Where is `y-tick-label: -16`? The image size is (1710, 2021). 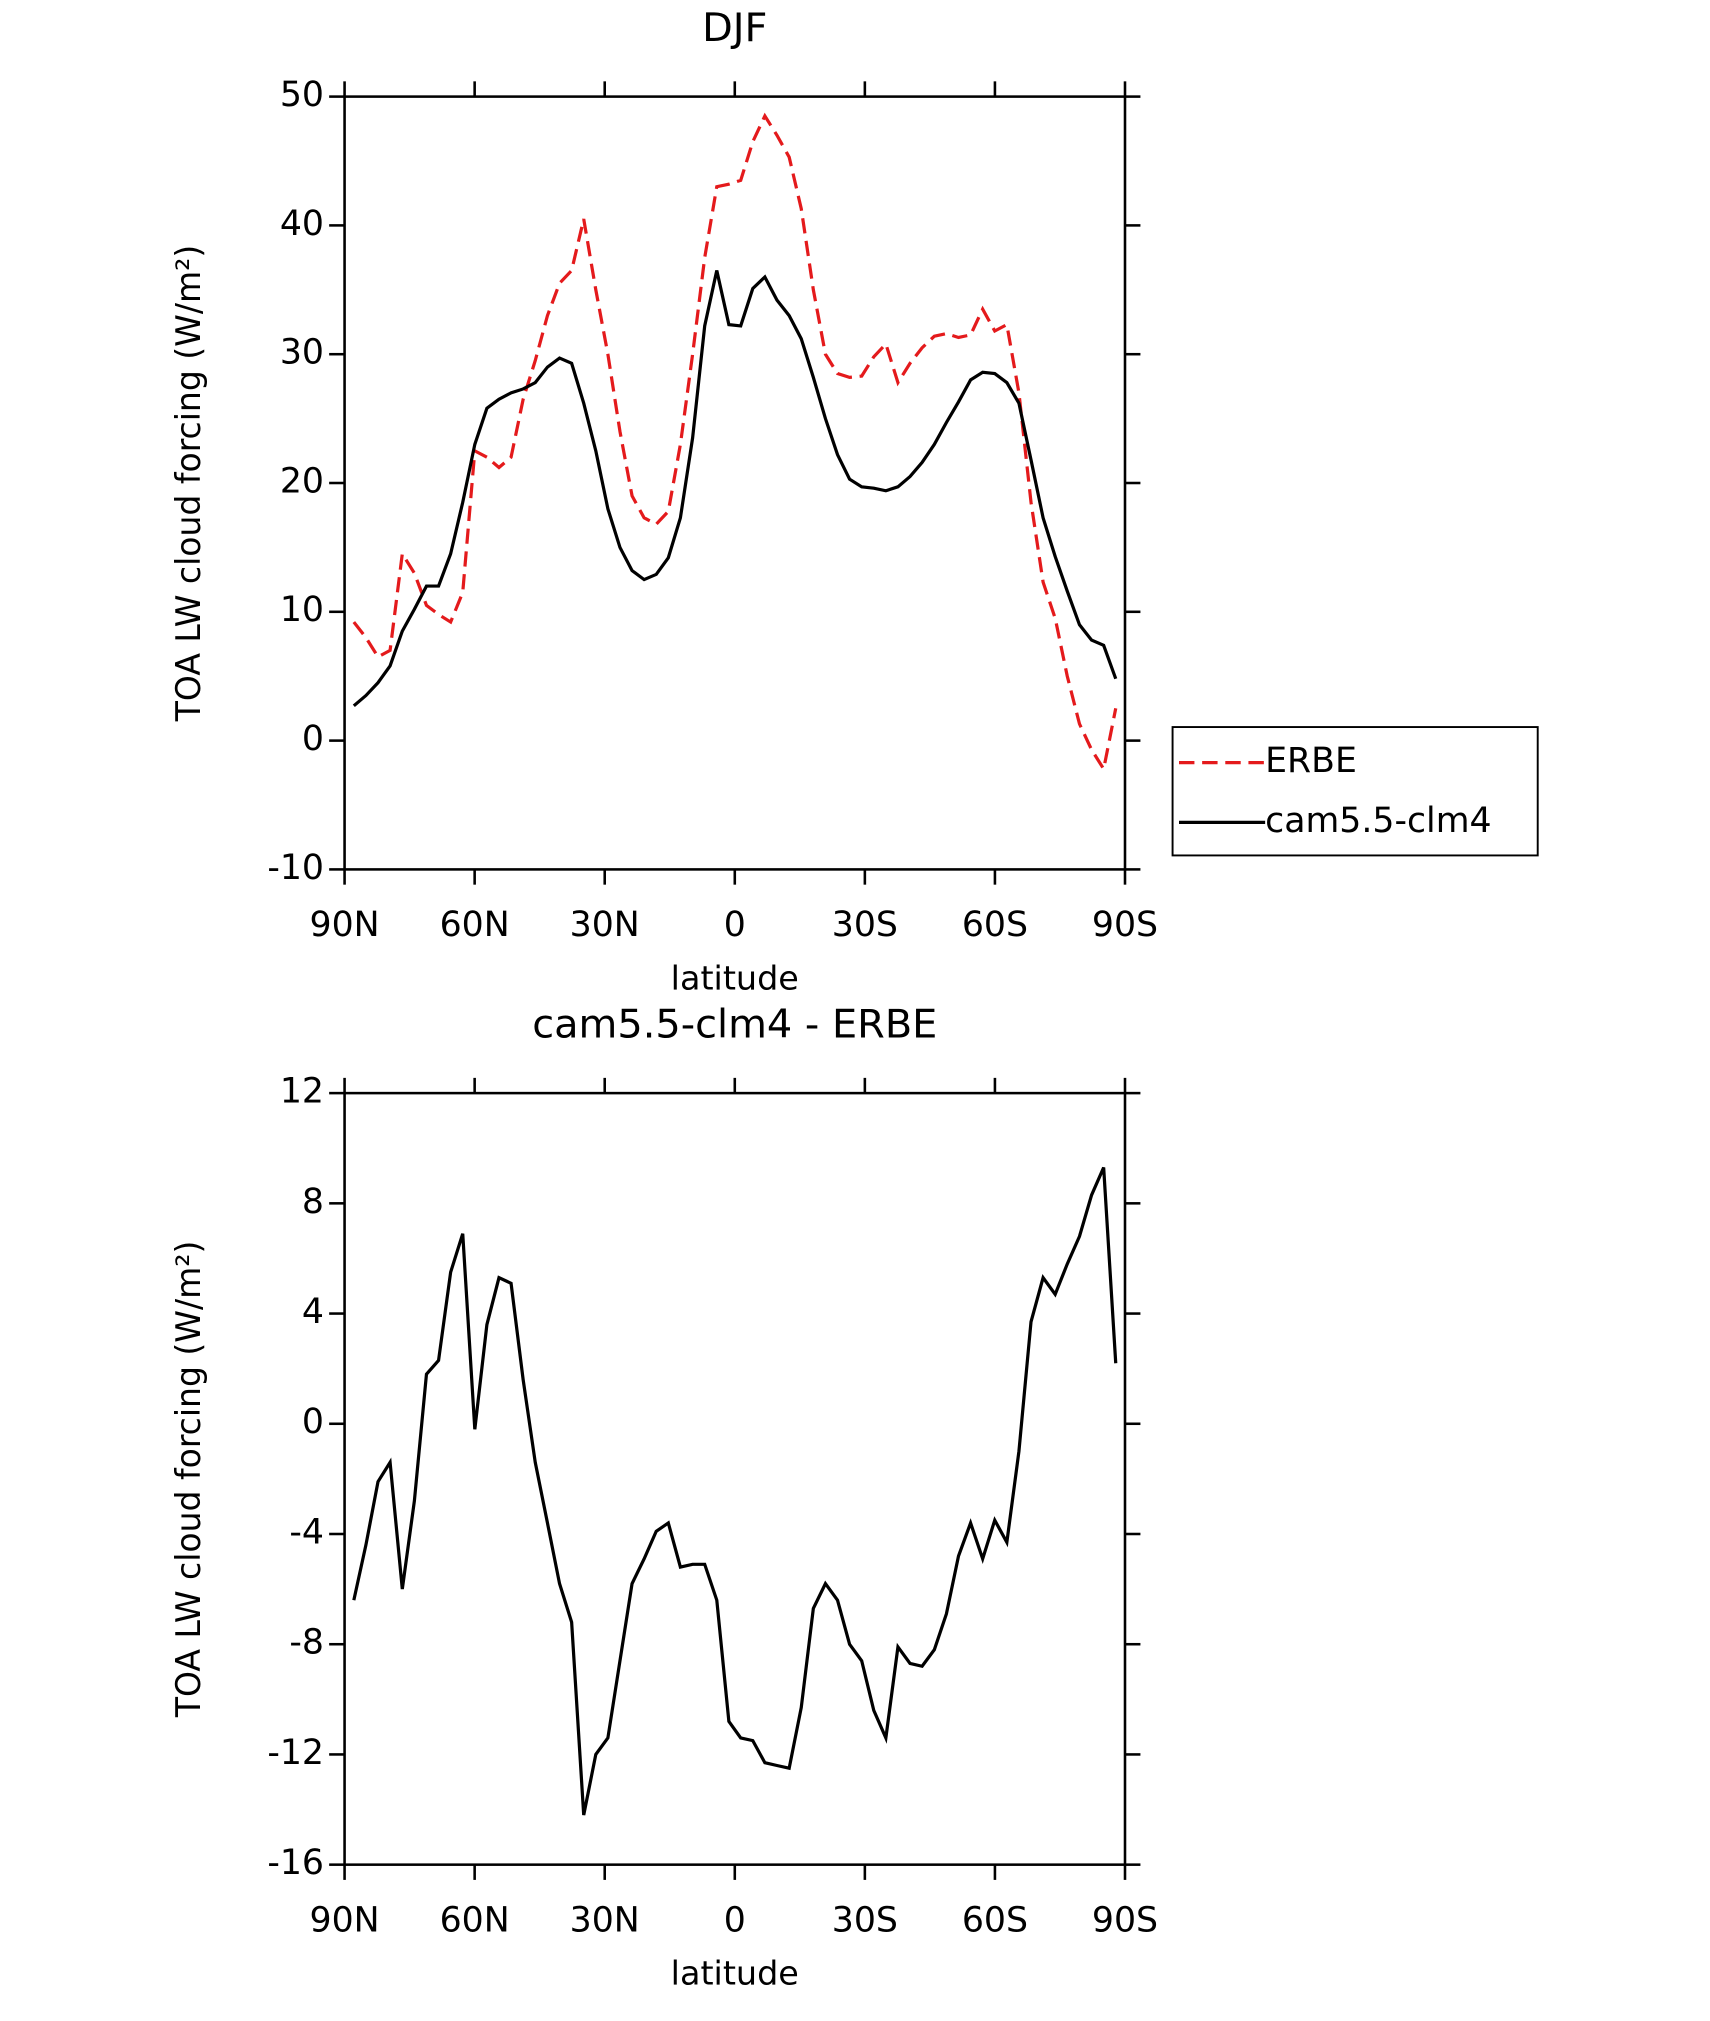
y-tick-label: -16 is located at coordinates (295, 1863).